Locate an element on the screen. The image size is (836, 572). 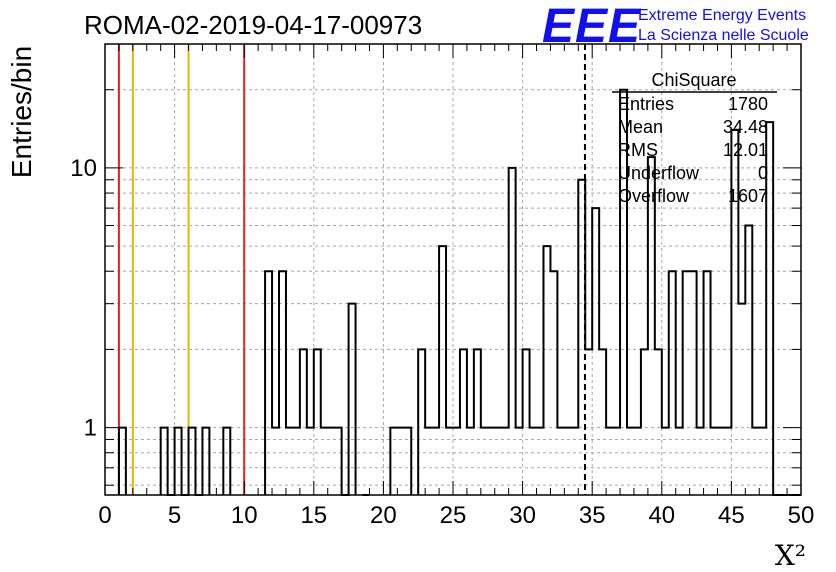
run-title: ROMA-02-2019-04-17-00973 is located at coordinates (253, 25).